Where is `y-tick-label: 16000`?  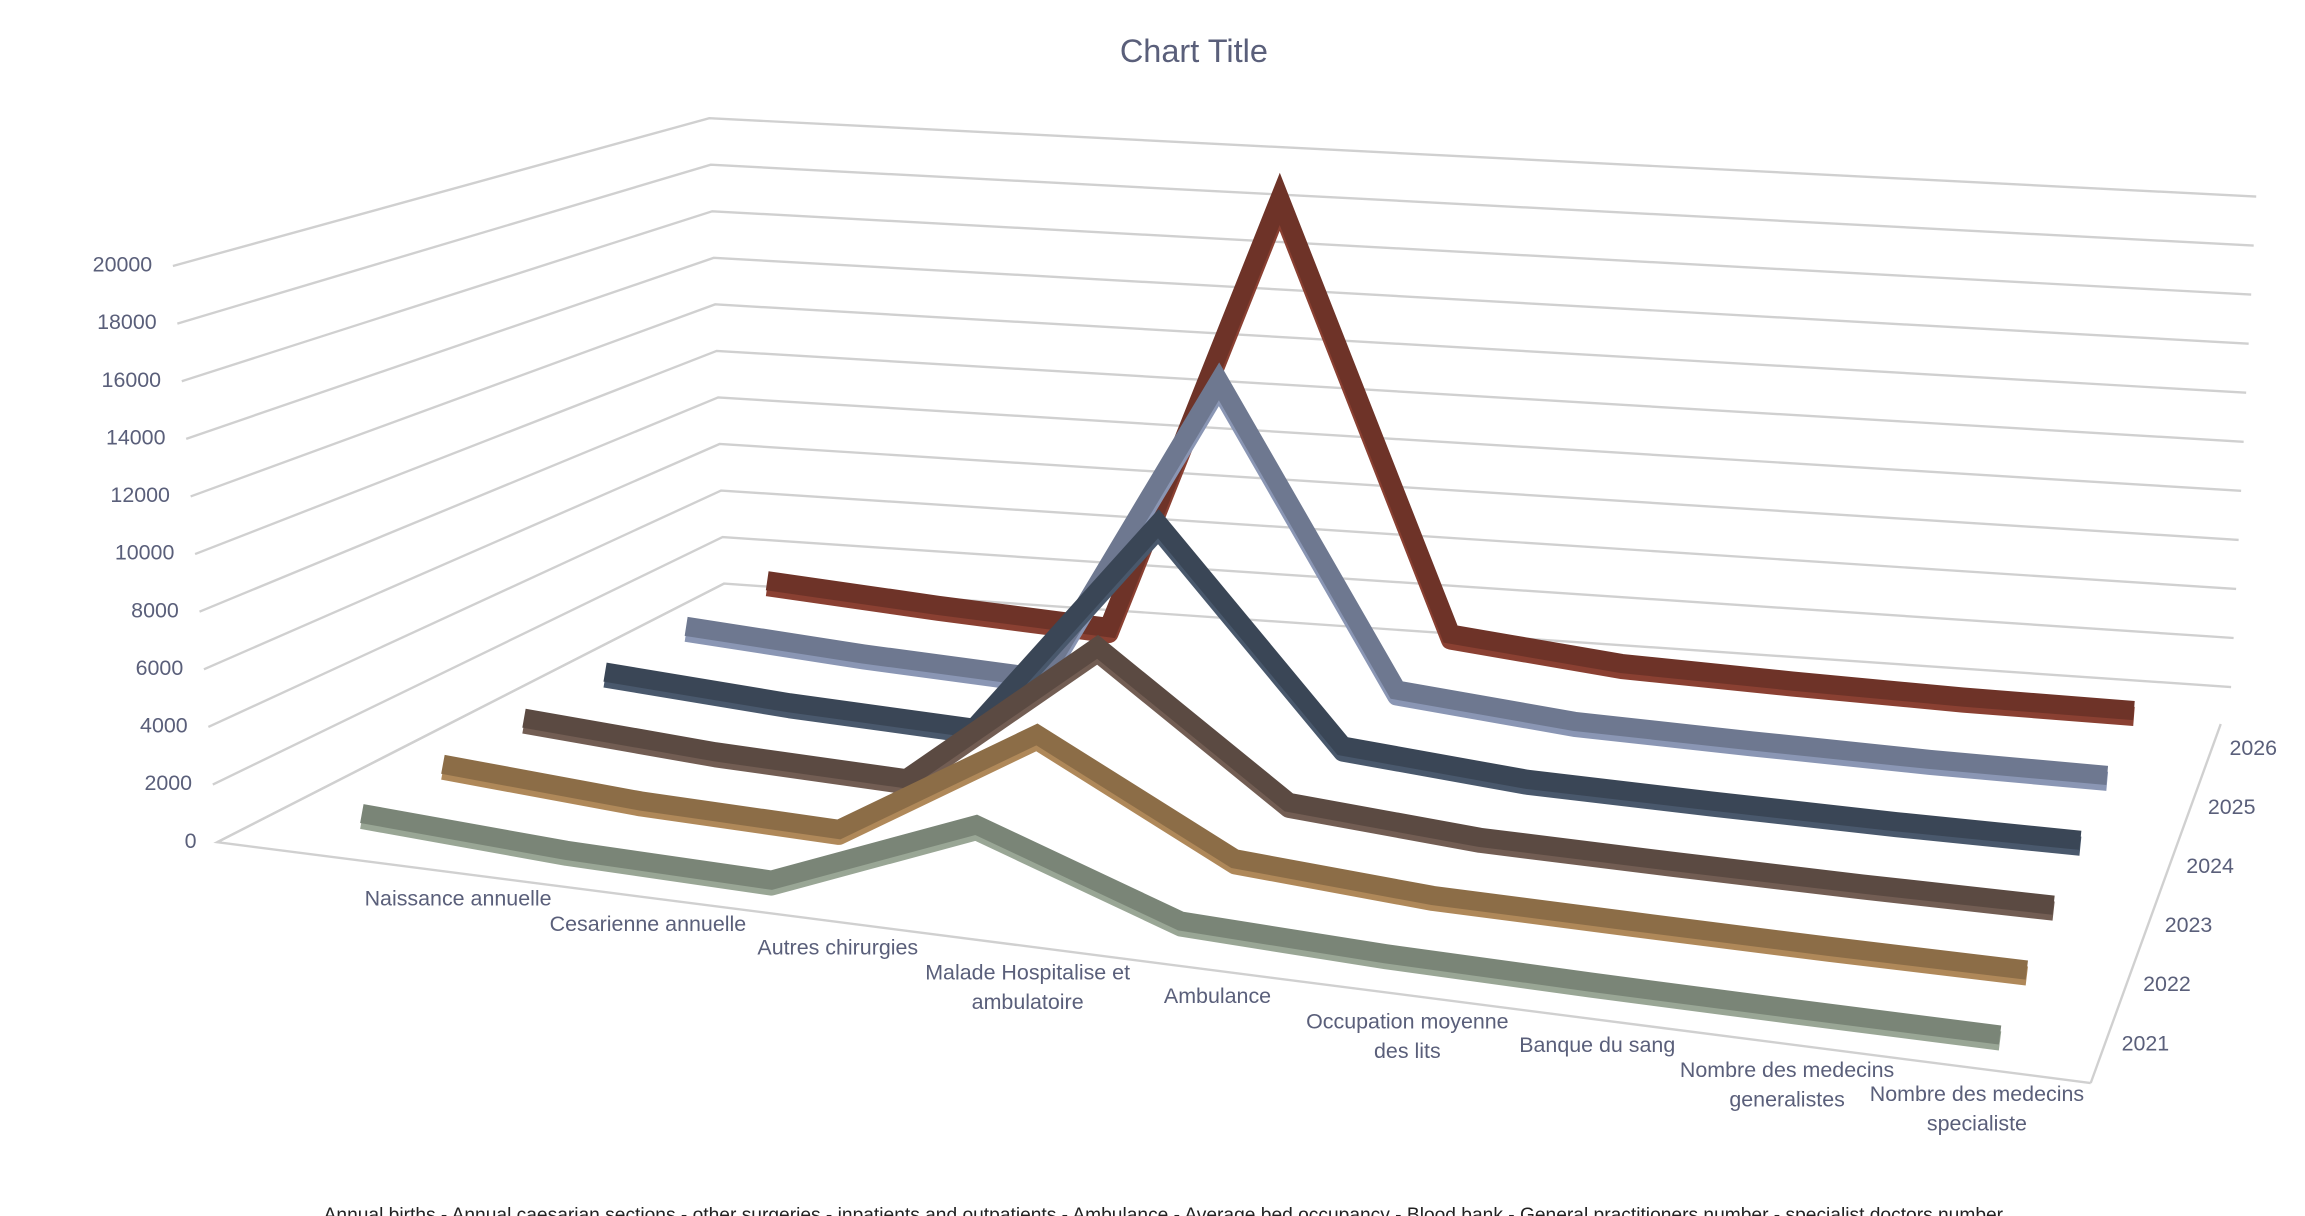
y-tick-label: 16000 is located at coordinates (132, 380).